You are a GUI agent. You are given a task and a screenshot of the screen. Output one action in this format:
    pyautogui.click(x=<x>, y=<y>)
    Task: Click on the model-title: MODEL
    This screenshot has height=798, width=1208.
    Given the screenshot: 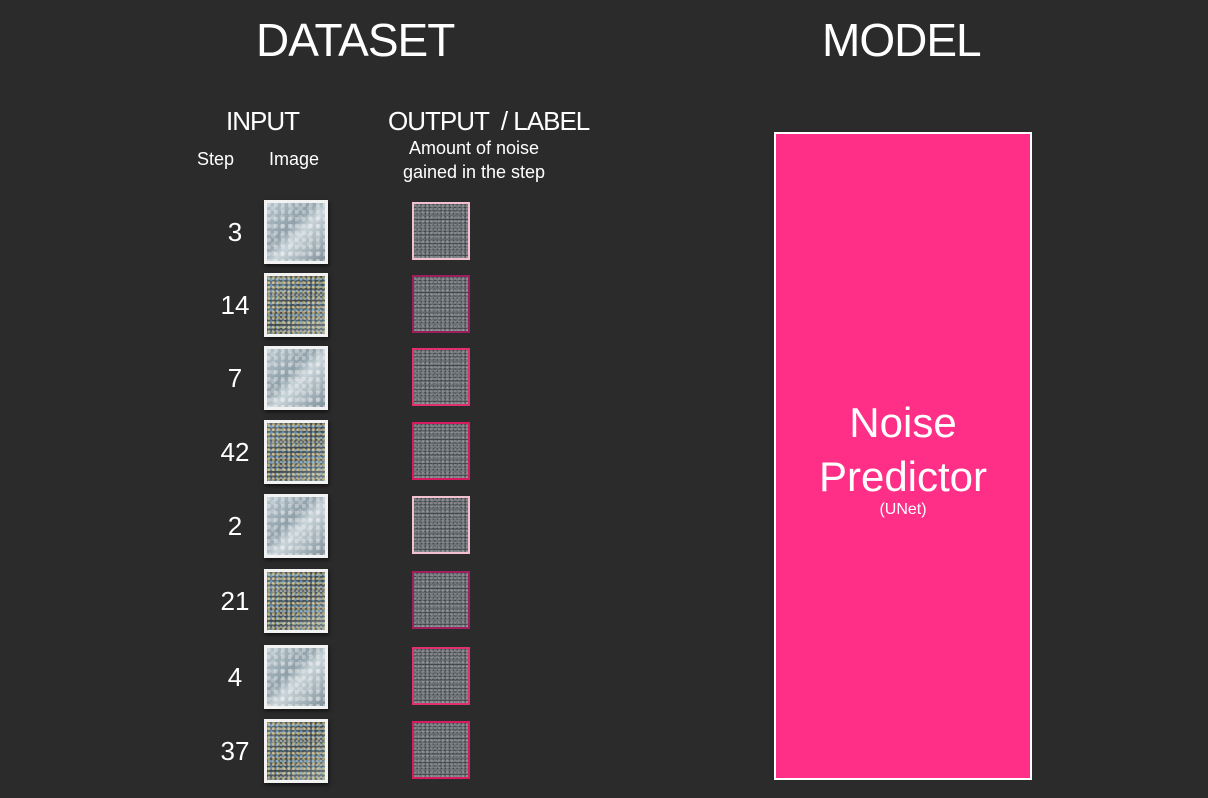 What is the action you would take?
    pyautogui.click(x=902, y=40)
    